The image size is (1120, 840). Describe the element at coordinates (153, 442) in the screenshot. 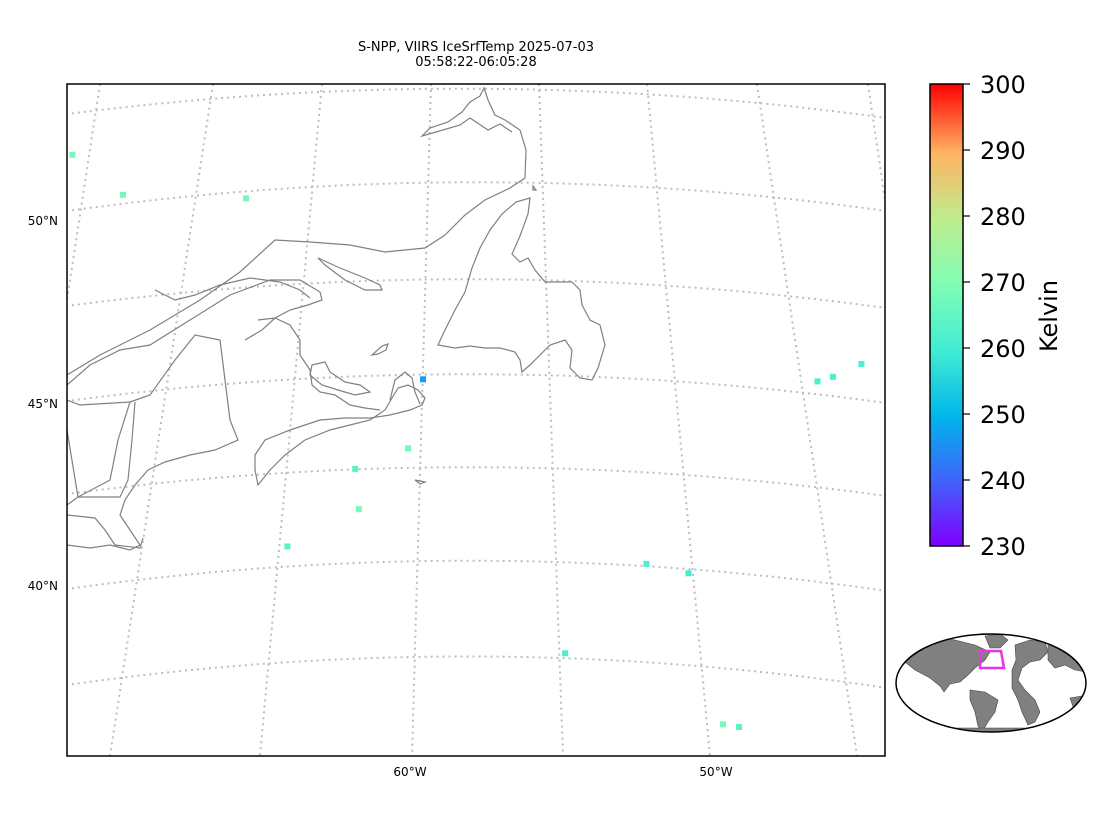

I see `coastline-maine` at that location.